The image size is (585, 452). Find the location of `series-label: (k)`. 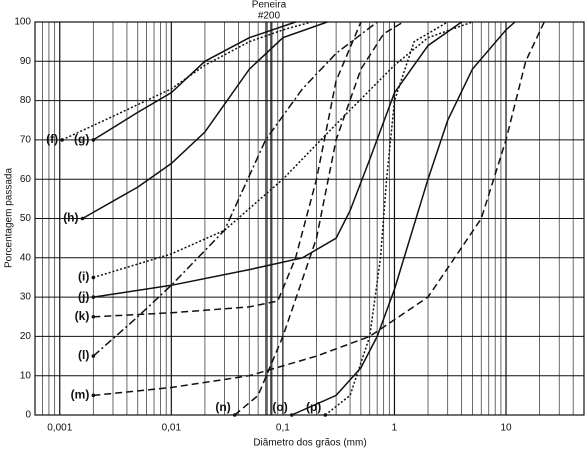

series-label: (k) is located at coordinates (82, 316).